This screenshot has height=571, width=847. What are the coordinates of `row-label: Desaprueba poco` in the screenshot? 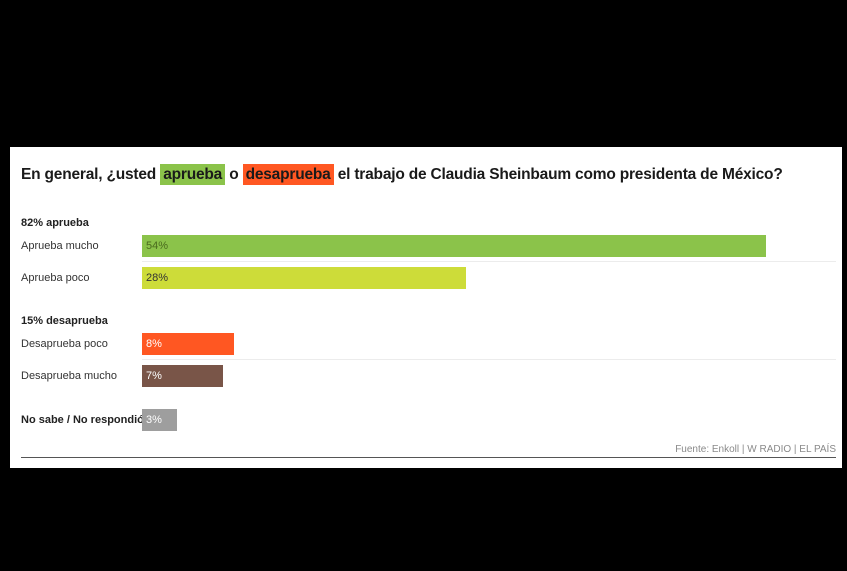 It's located at (64, 344).